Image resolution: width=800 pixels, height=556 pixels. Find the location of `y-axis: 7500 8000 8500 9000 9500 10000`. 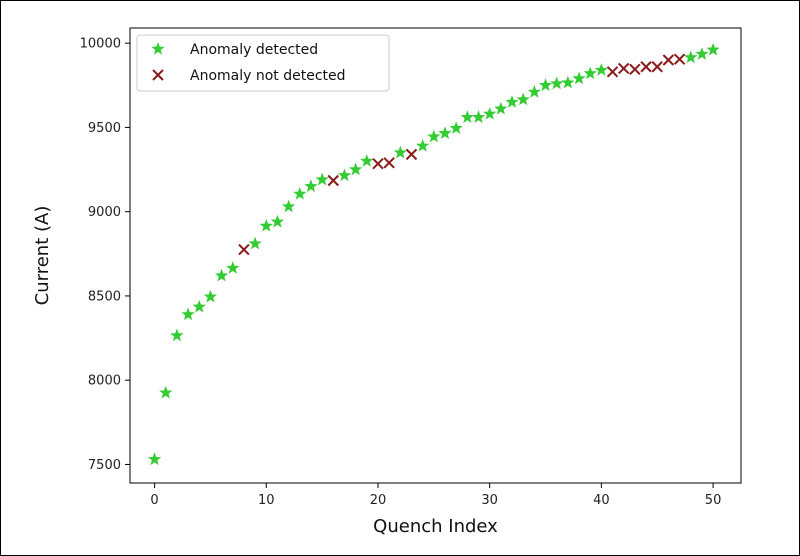

y-axis: 7500 8000 8500 9000 9500 10000 is located at coordinates (105, 255).